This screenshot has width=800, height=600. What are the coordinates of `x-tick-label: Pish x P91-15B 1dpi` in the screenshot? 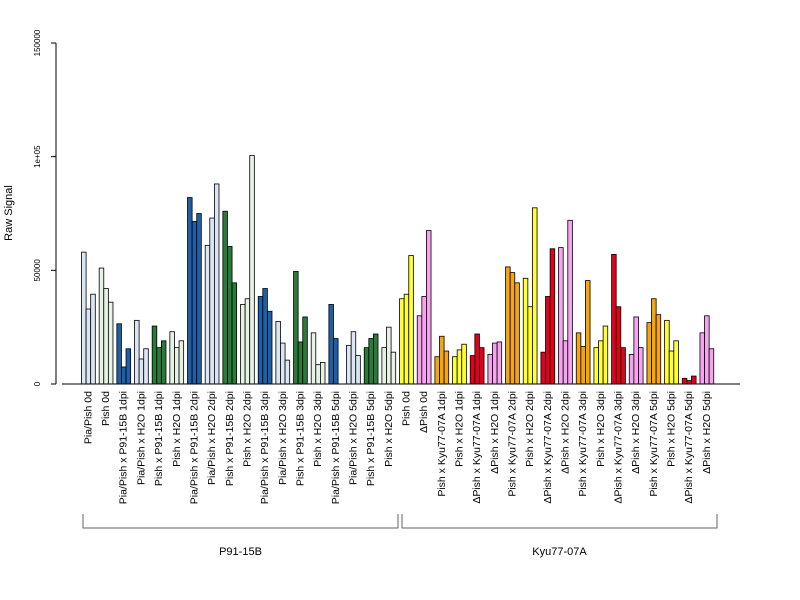 It's located at (159, 438).